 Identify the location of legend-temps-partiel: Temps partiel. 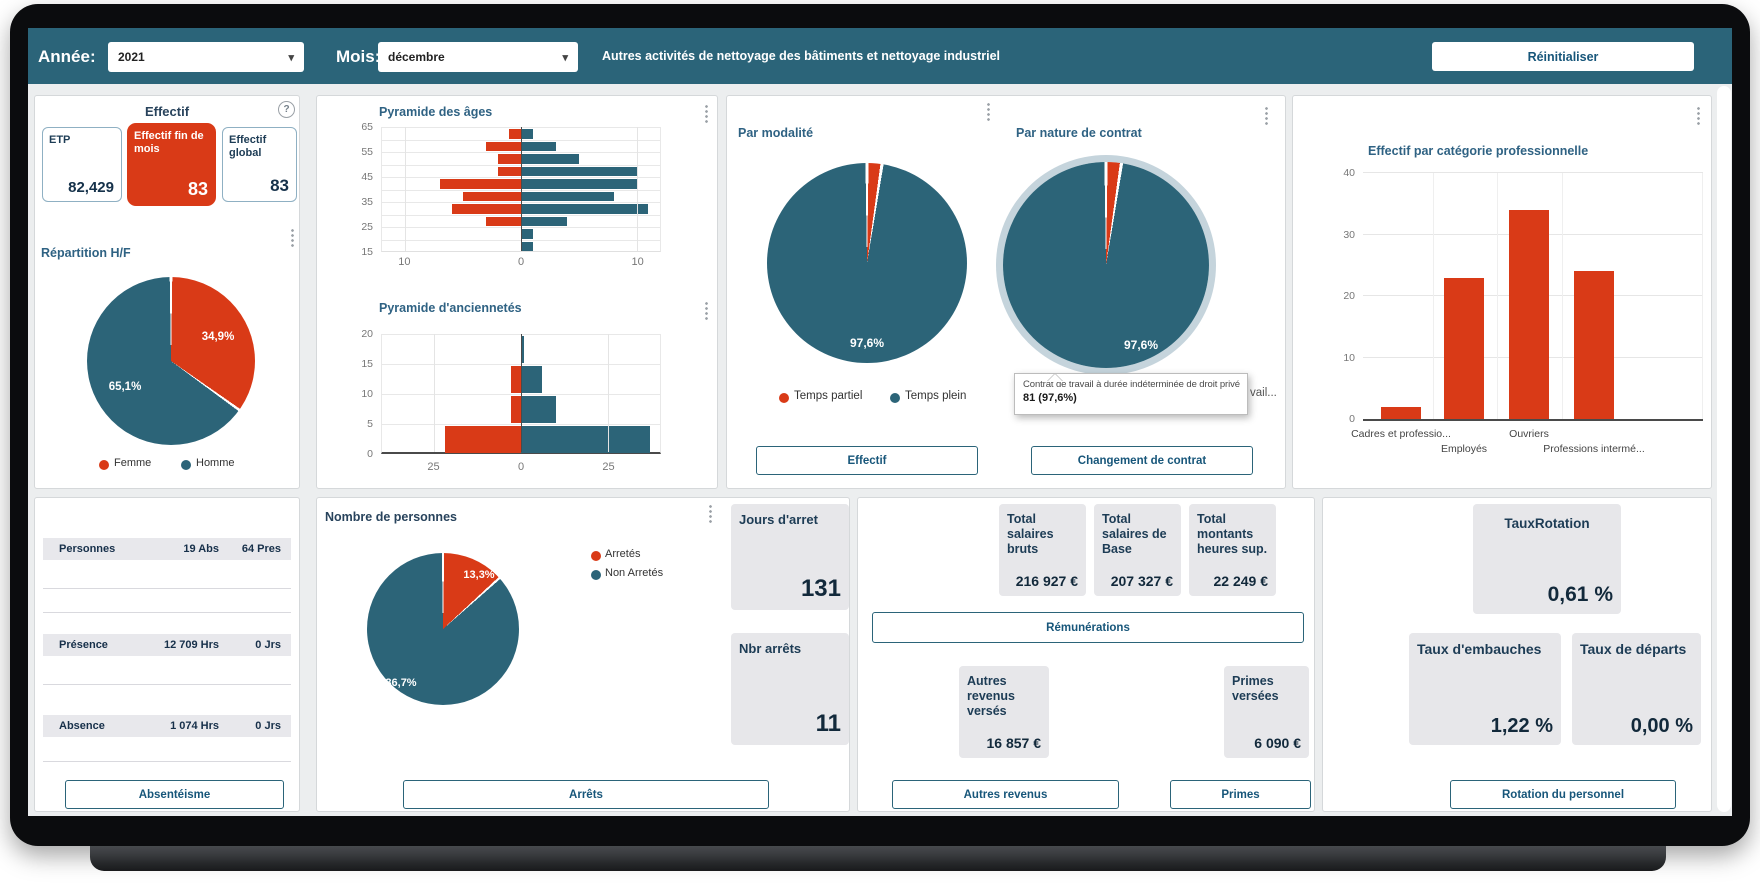
(828, 396).